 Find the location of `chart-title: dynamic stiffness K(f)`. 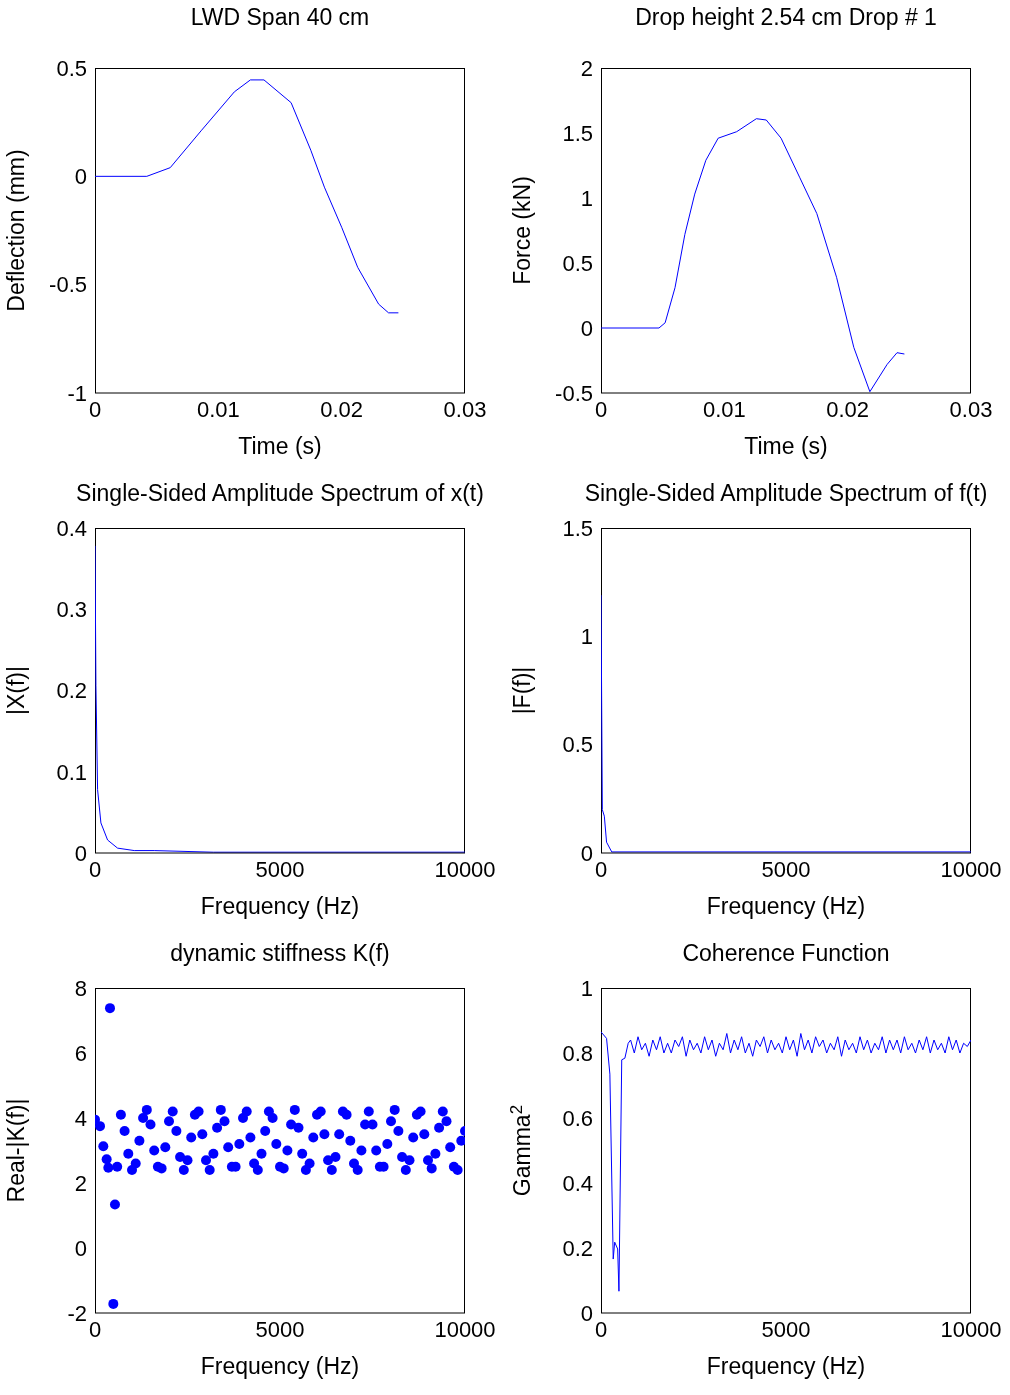

chart-title: dynamic stiffness K(f) is located at coordinates (280, 953).